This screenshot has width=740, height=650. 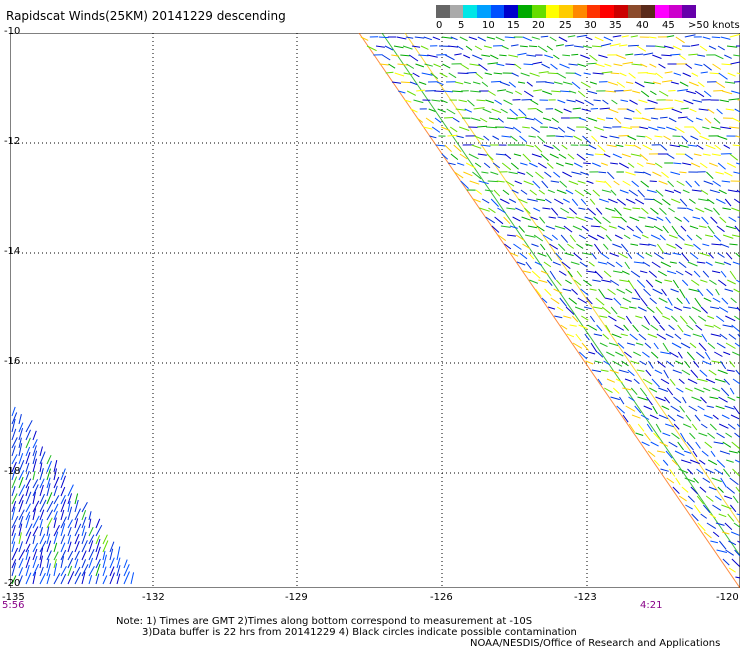 What do you see at coordinates (13, 605) in the screenshot?
I see `time-label-left: 5:56` at bounding box center [13, 605].